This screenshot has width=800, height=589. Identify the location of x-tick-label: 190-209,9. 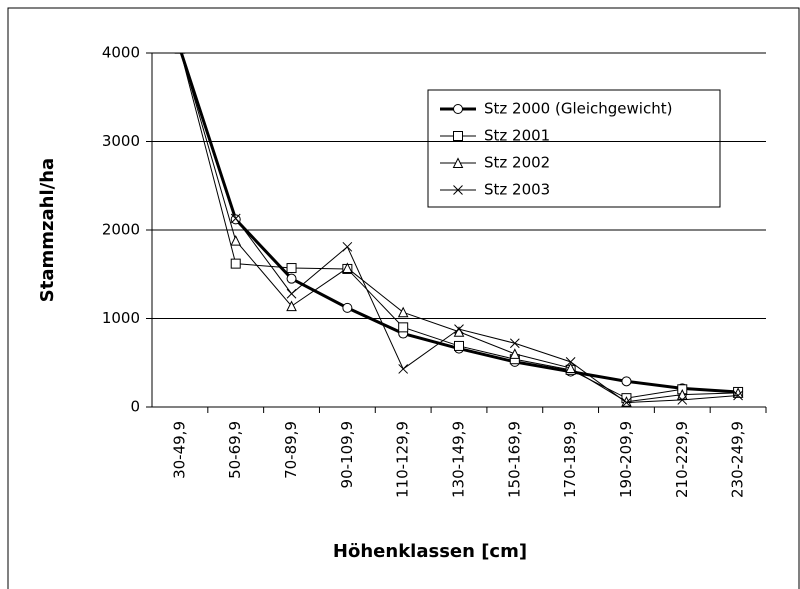
(626, 459).